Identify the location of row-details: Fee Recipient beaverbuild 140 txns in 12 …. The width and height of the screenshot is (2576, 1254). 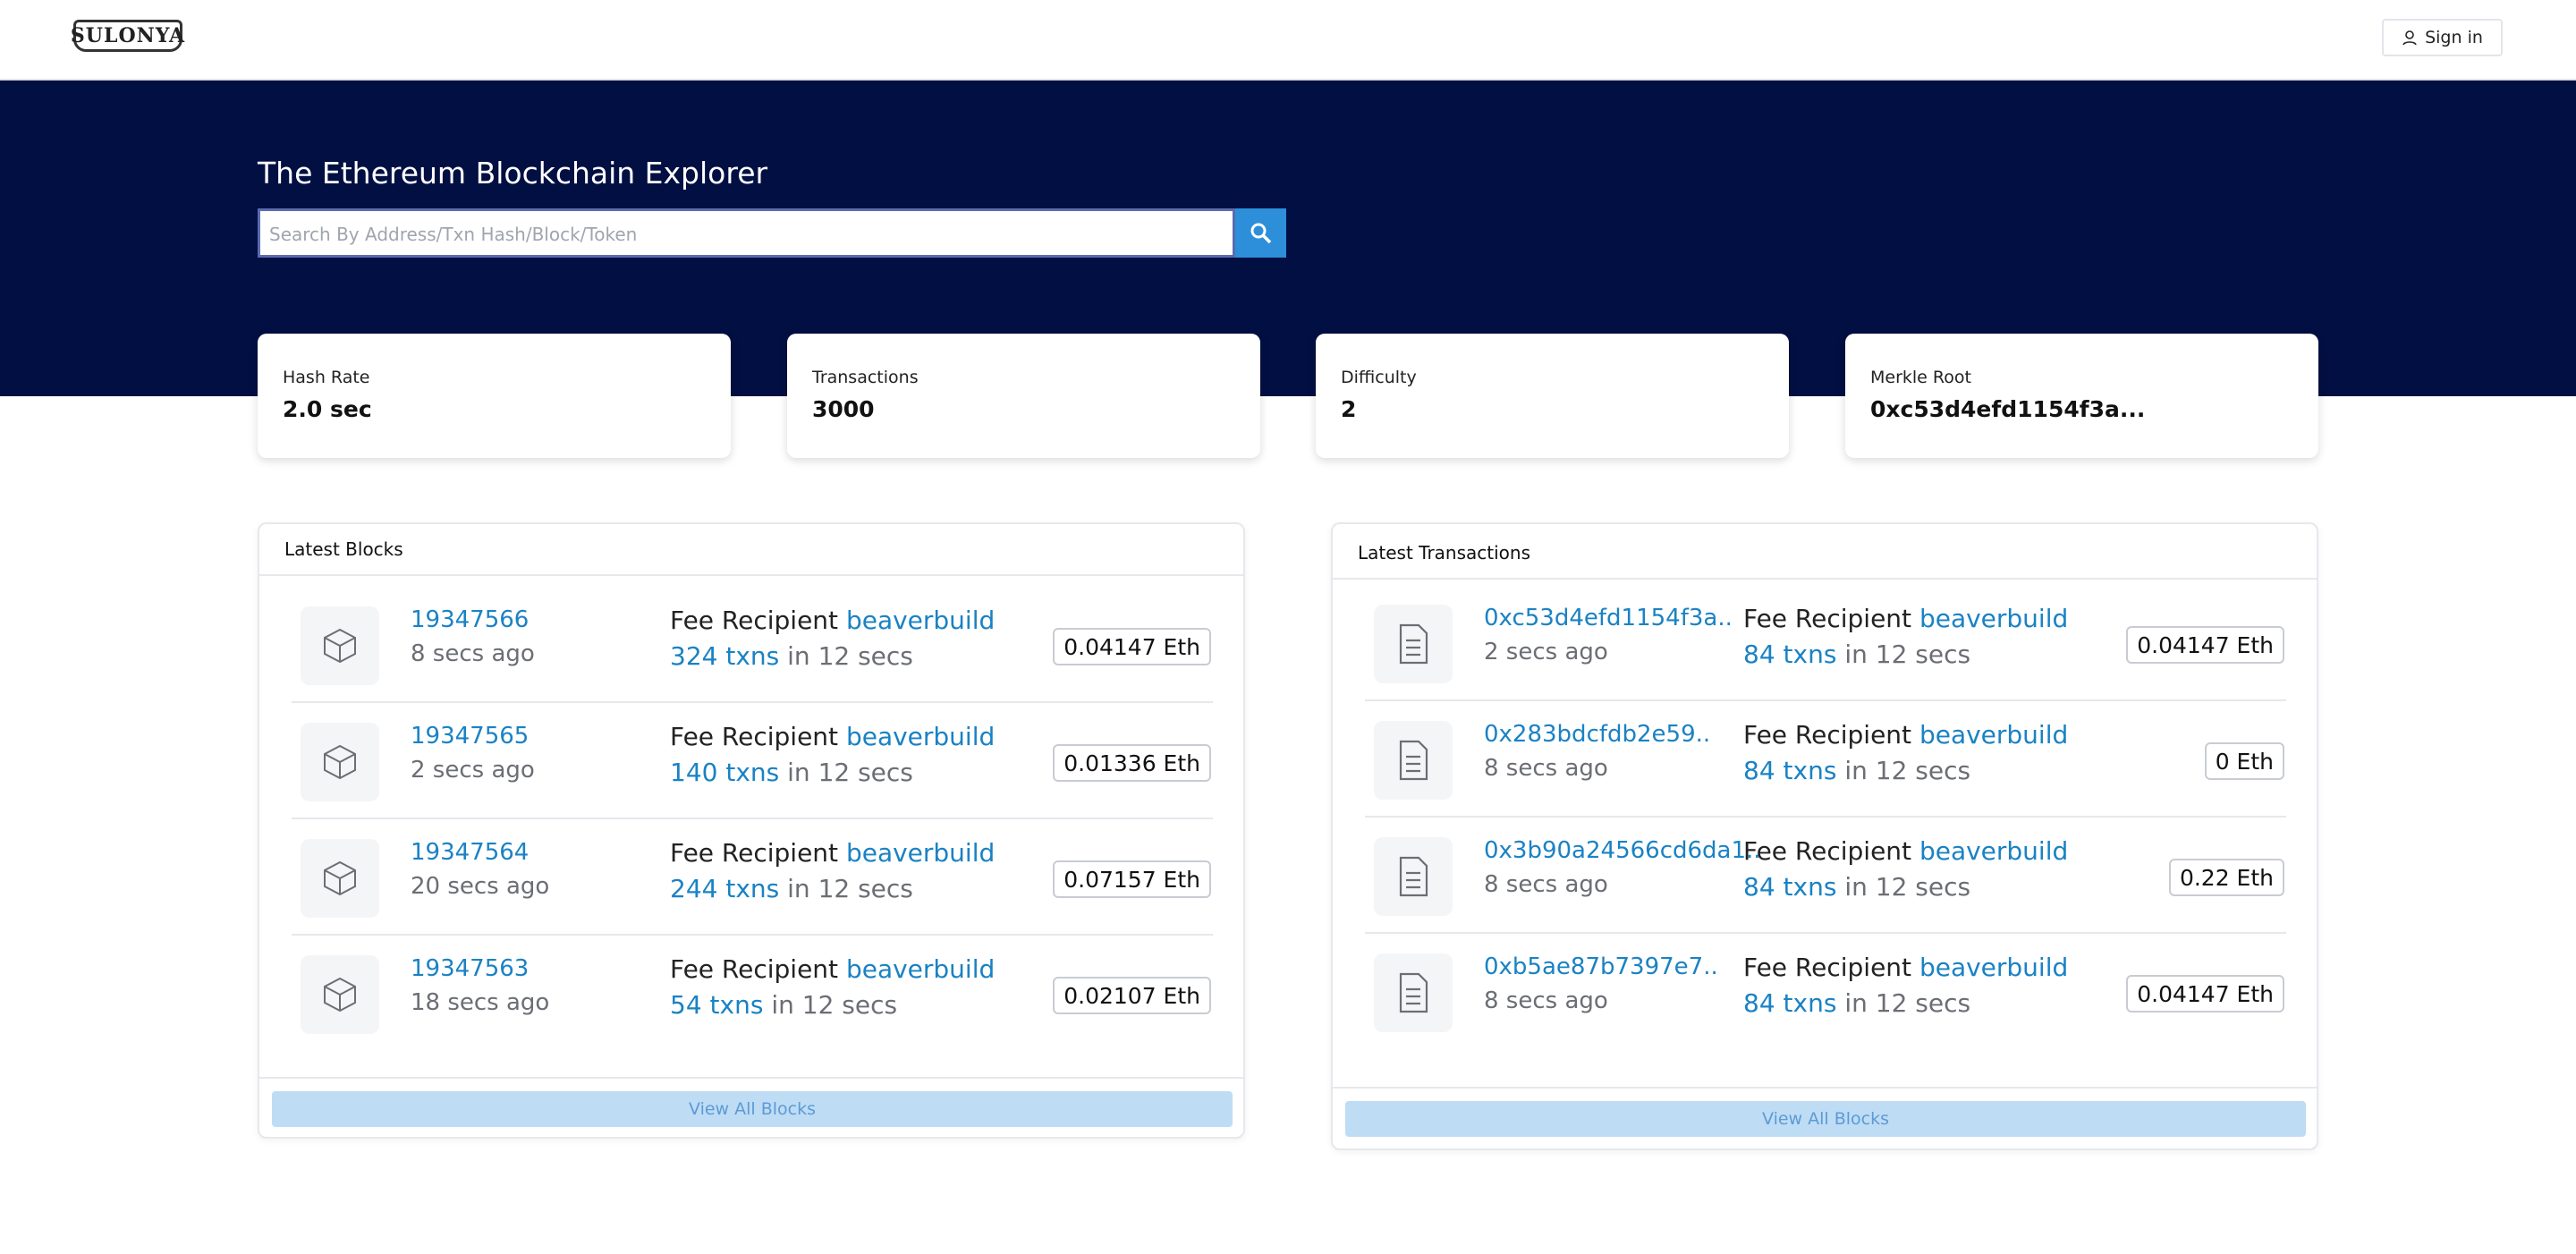
(832, 755).